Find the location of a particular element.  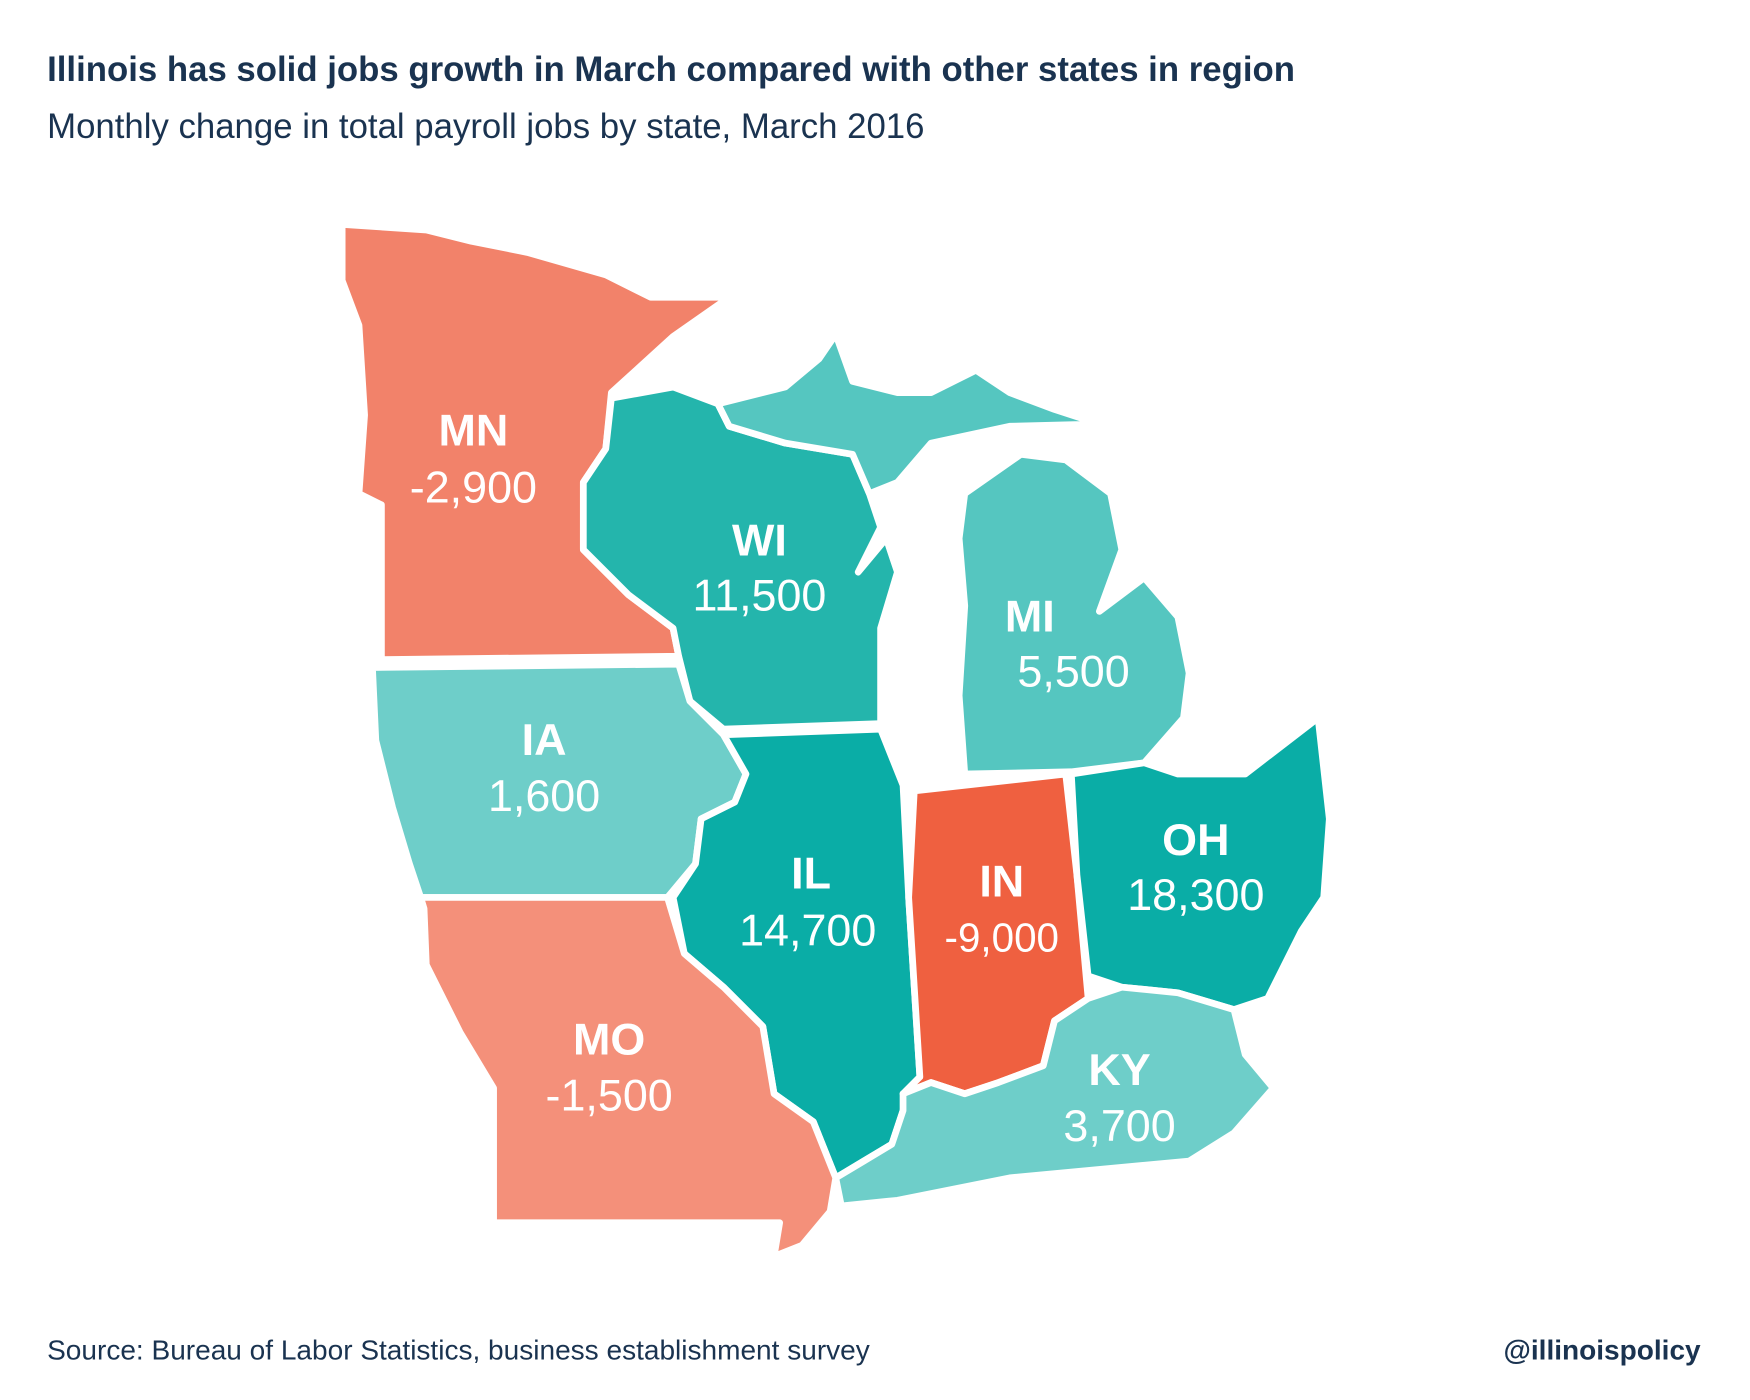

label-in-value: -9,000 is located at coordinates (1002, 937).